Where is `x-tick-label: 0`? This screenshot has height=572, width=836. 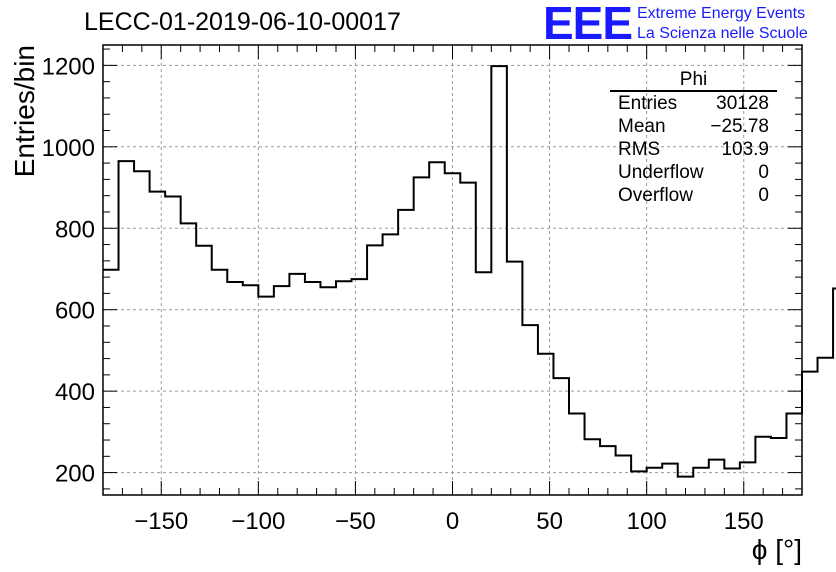
x-tick-label: 0 is located at coordinates (452, 521).